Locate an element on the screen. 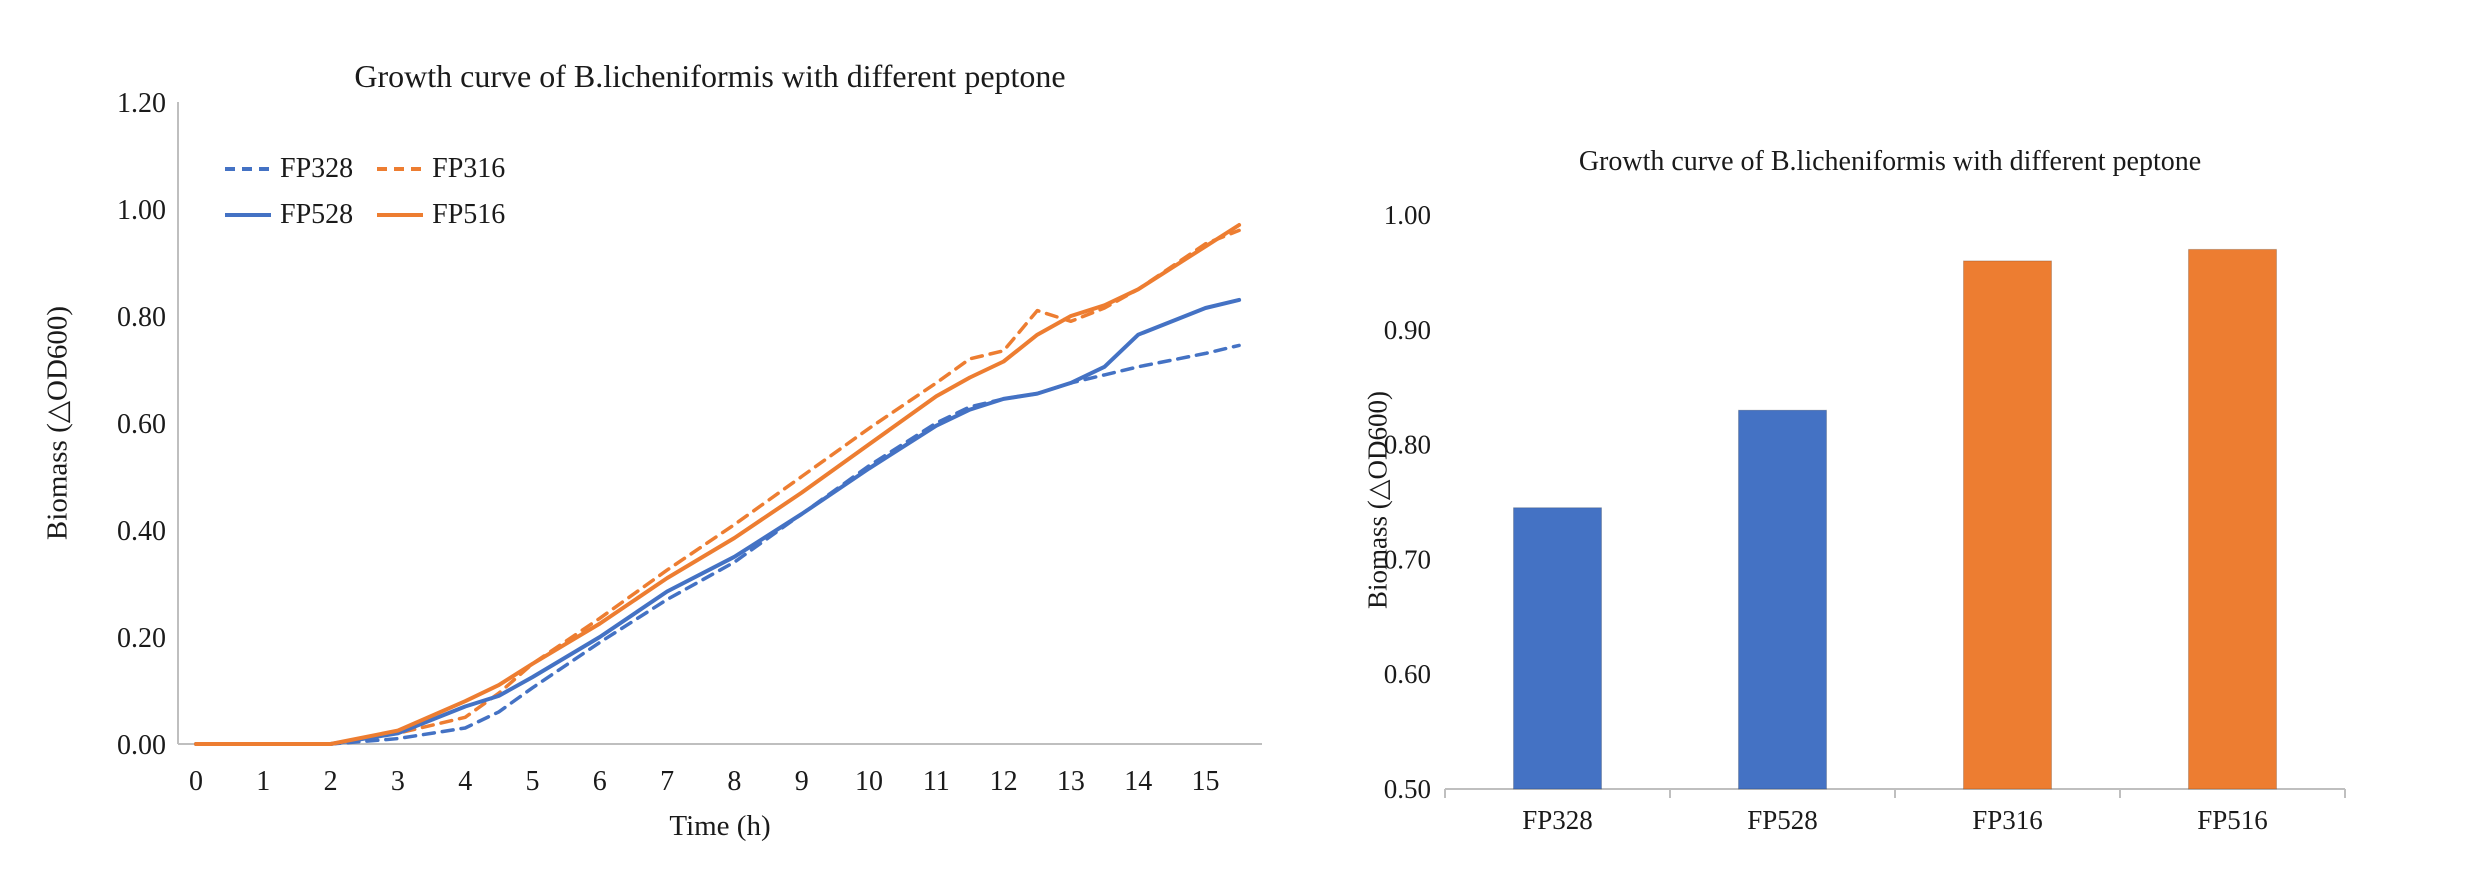 Image resolution: width=2478 pixels, height=892 pixels. line-chart-x-tick-label: 14 is located at coordinates (1138, 781).